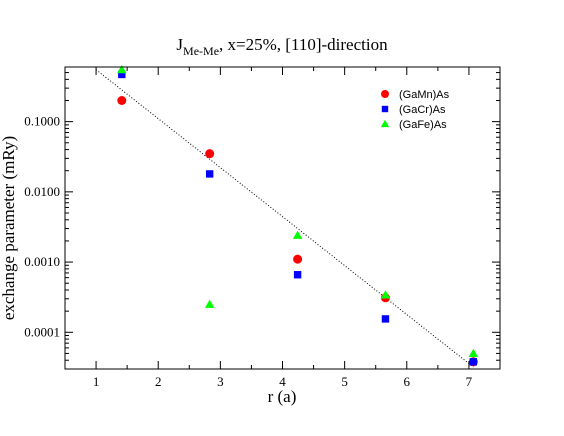  Describe the element at coordinates (282, 396) in the screenshot. I see `x-axis-title: r (a)` at that location.